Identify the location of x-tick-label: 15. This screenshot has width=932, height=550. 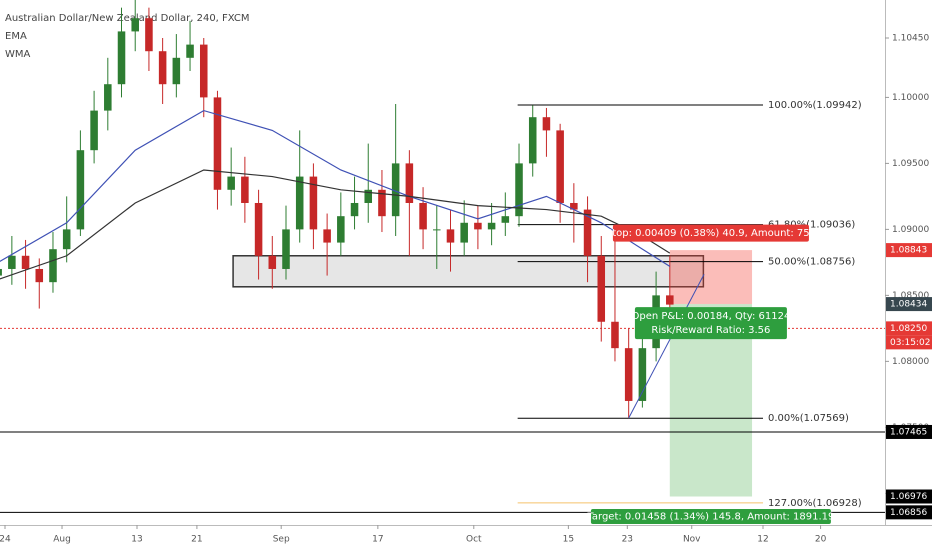
(568, 540).